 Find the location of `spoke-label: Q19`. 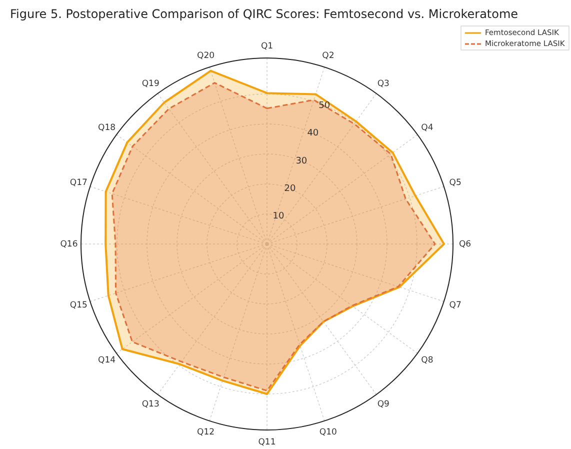

spoke-label: Q19 is located at coordinates (151, 84).